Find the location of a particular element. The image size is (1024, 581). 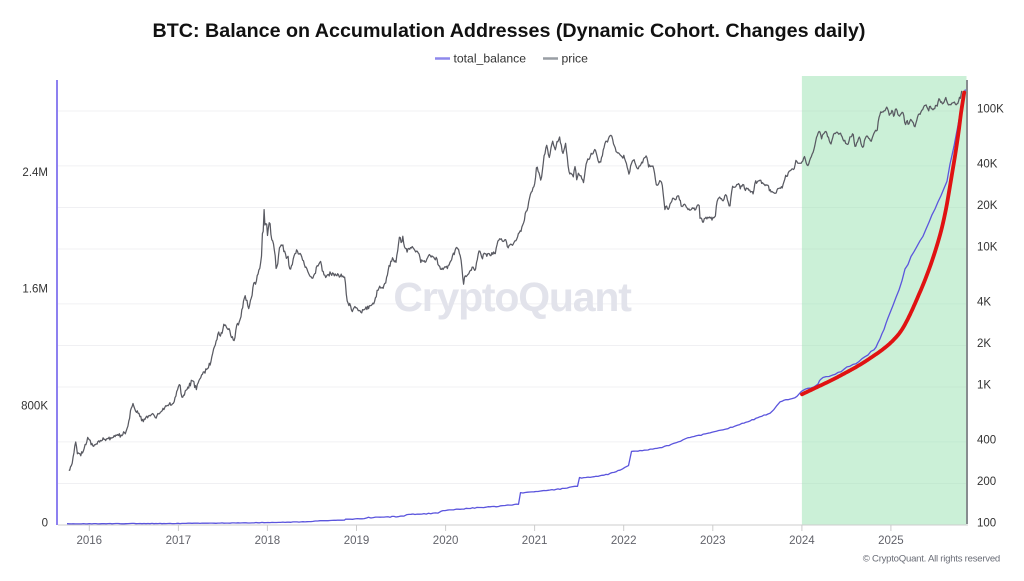

svg-text: 100K is located at coordinates (990, 110).